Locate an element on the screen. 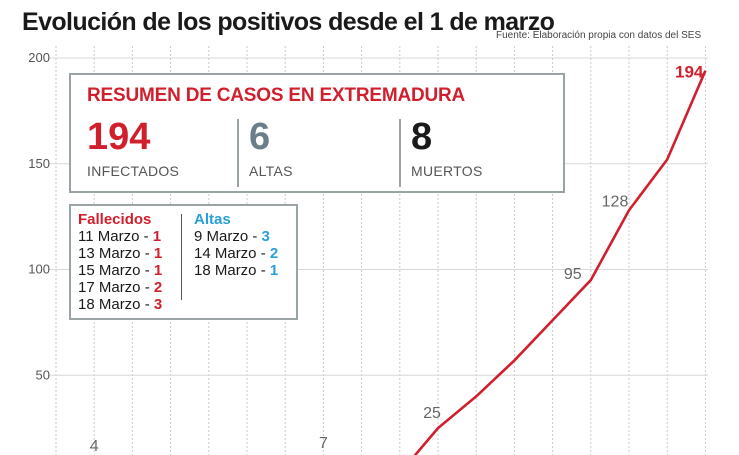 The width and height of the screenshot is (739, 455). stat-label: INFECTADOS is located at coordinates (133, 171).